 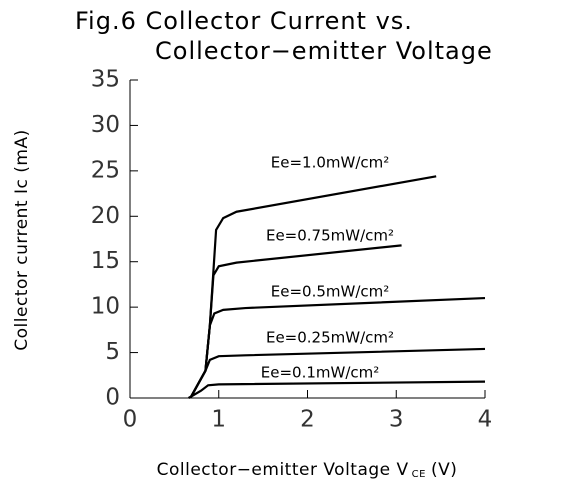 I want to click on y-tick-label: 25, so click(x=105, y=170).